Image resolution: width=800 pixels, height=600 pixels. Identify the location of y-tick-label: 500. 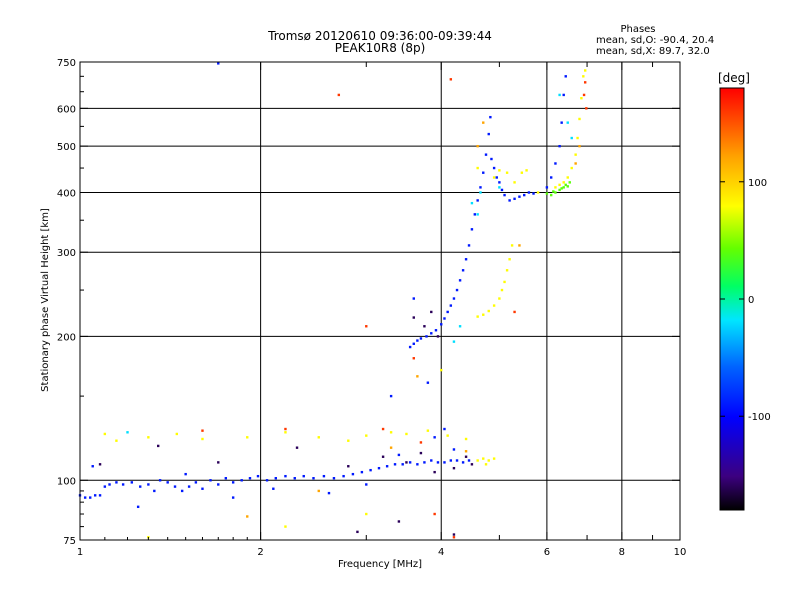
(66, 147).